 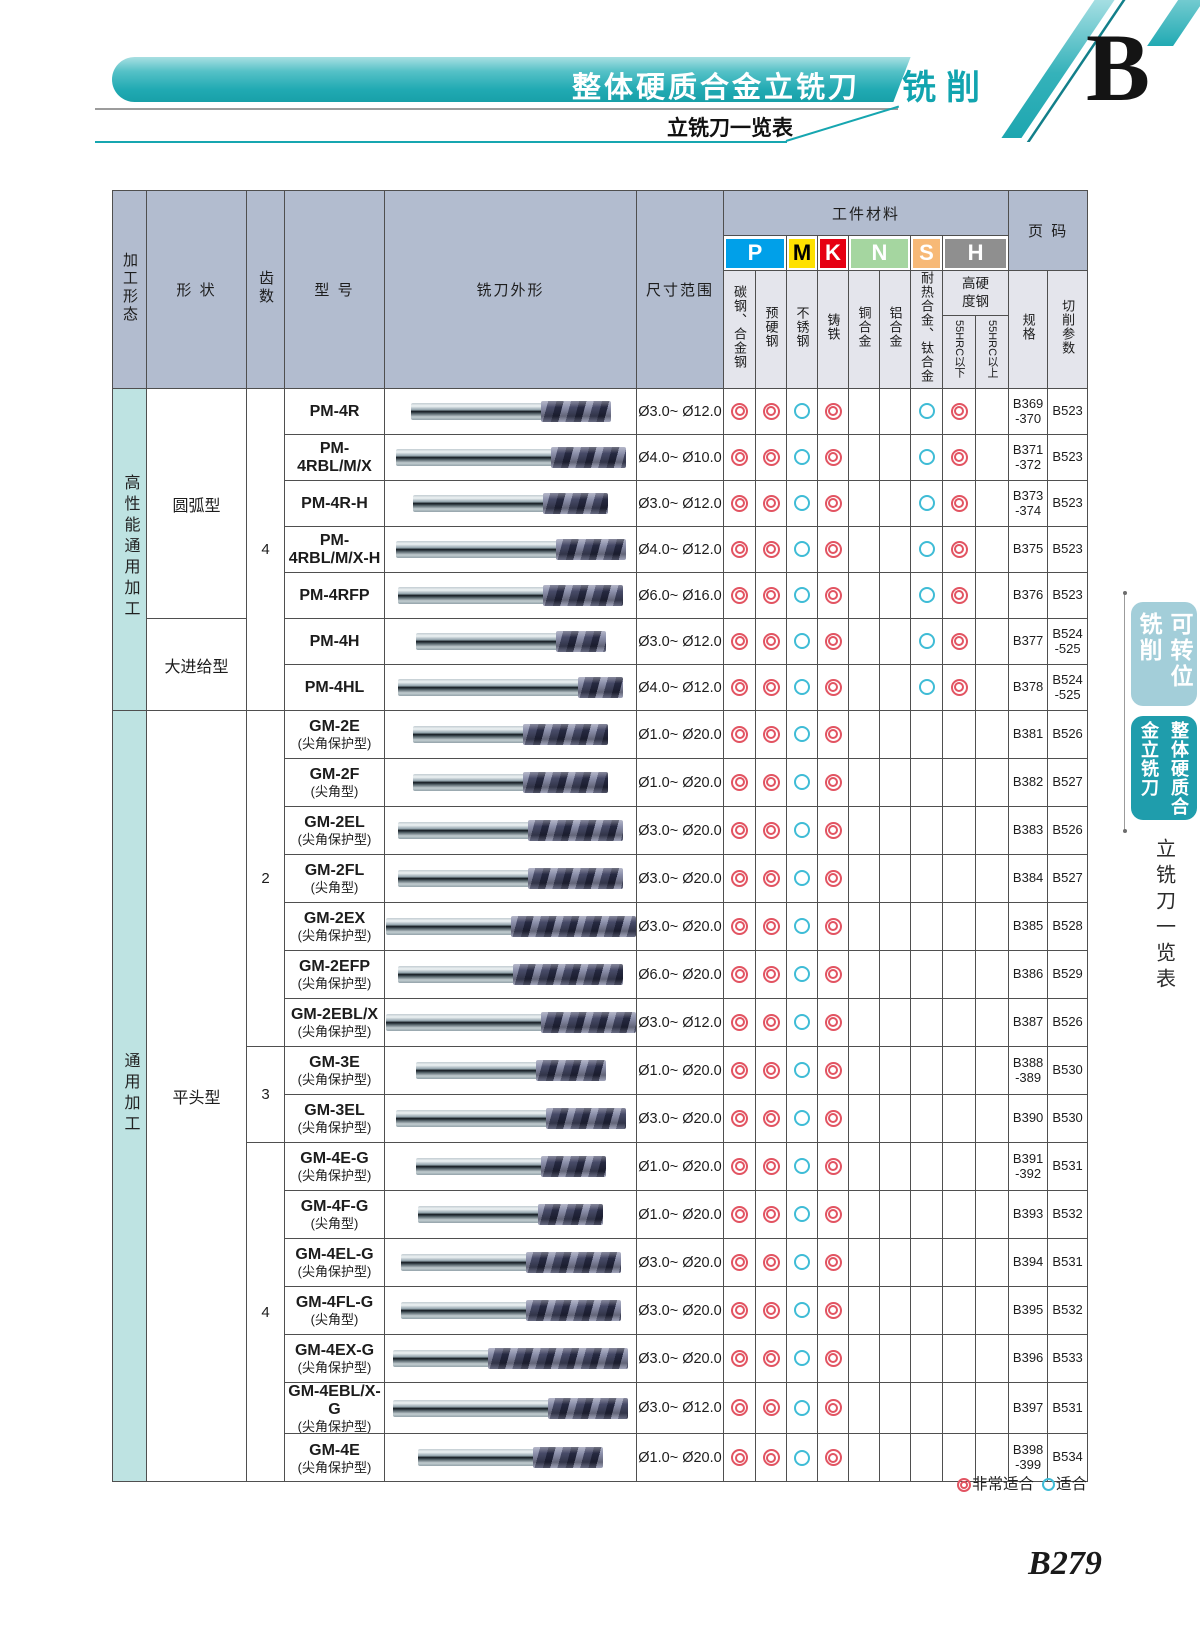 I want to click on material-band-S: S, so click(x=926, y=253).